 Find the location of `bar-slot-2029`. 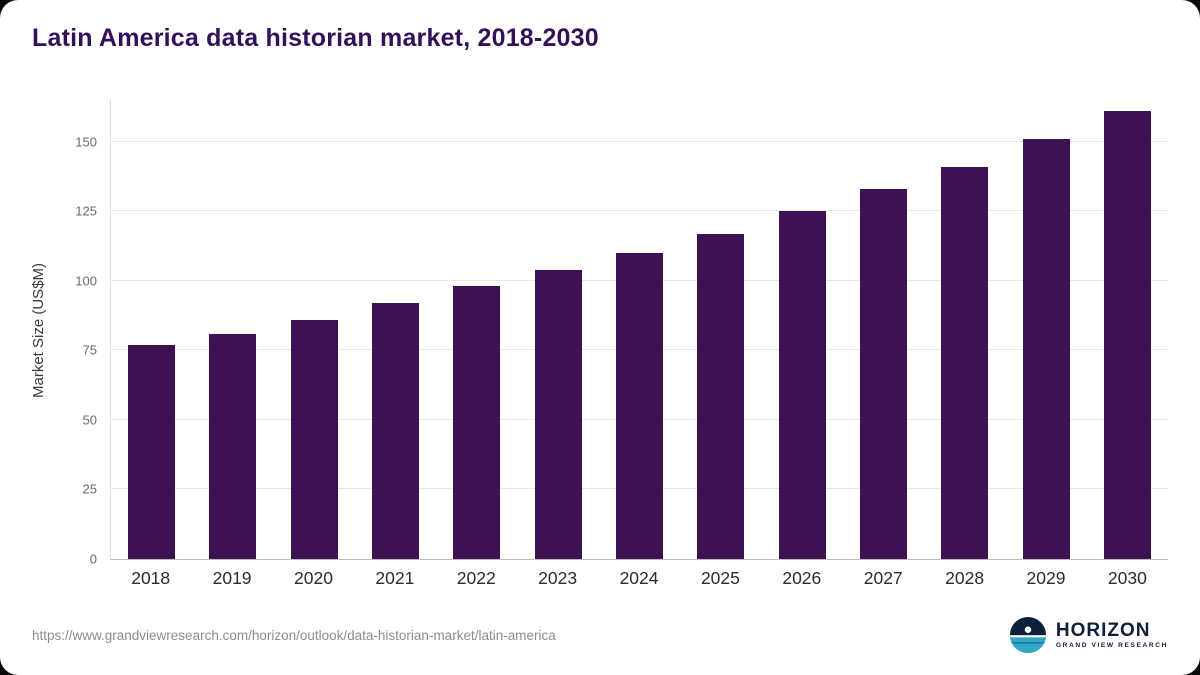

bar-slot-2029 is located at coordinates (1045, 329).